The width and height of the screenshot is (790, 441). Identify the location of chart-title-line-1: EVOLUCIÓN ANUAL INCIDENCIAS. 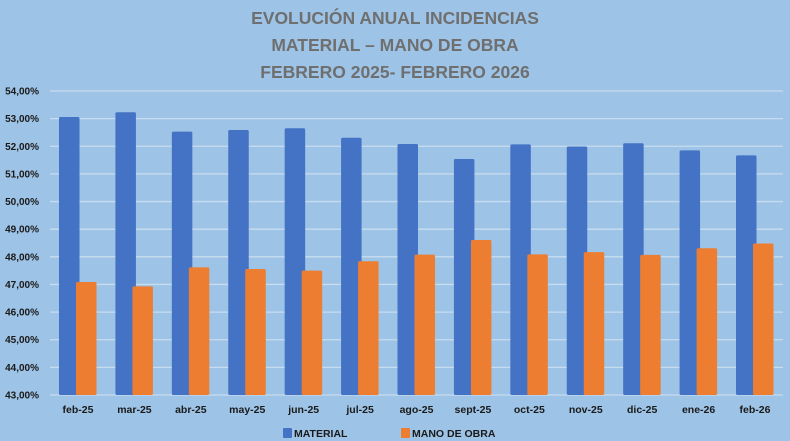
(395, 17).